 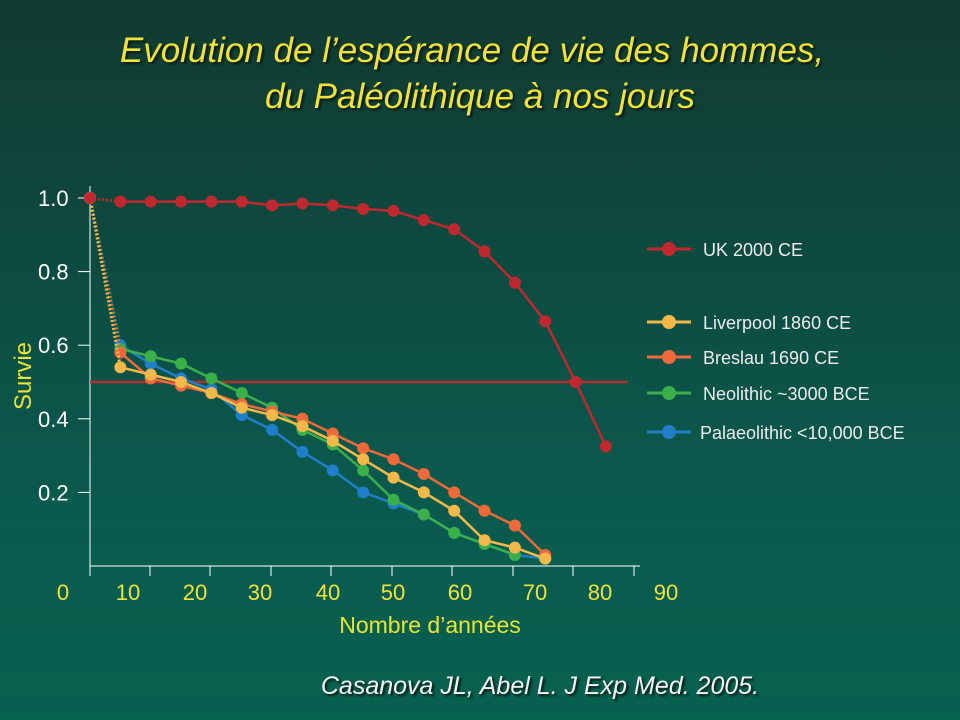 I want to click on y-tick-label: 0.8, so click(x=53, y=272).